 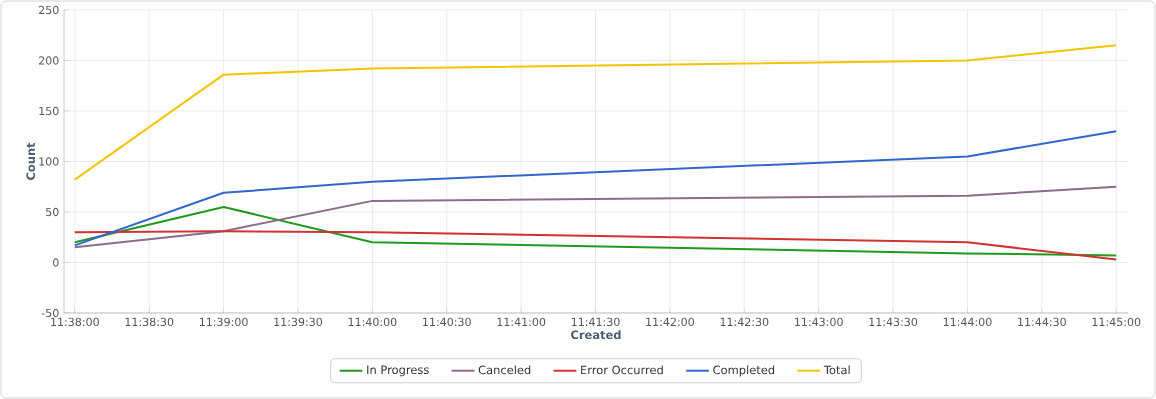 What do you see at coordinates (744, 371) in the screenshot?
I see `legend-label: Completed` at bounding box center [744, 371].